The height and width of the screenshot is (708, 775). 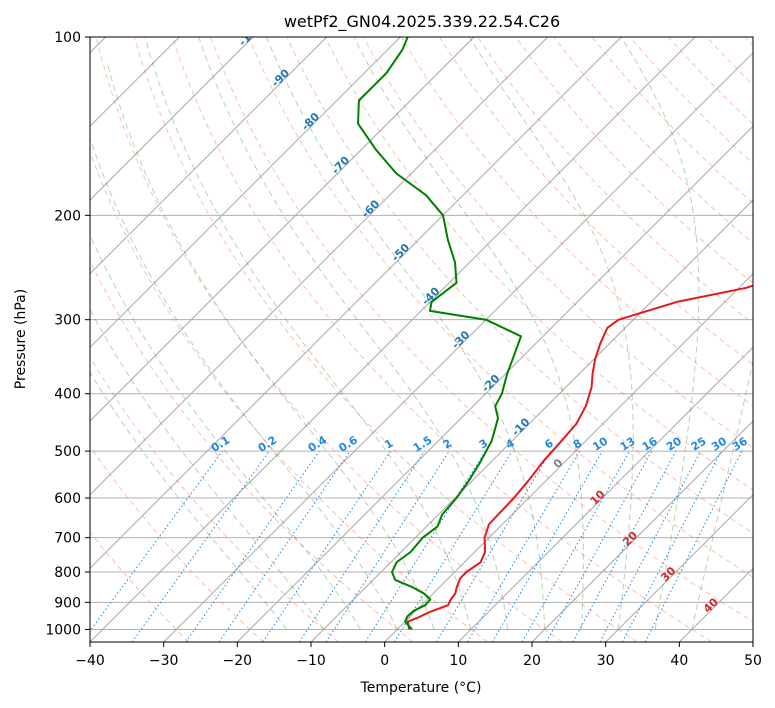 I want to click on chart-title: wetPf2_GN04.2025.339.22.54.C26, so click(x=422, y=22).